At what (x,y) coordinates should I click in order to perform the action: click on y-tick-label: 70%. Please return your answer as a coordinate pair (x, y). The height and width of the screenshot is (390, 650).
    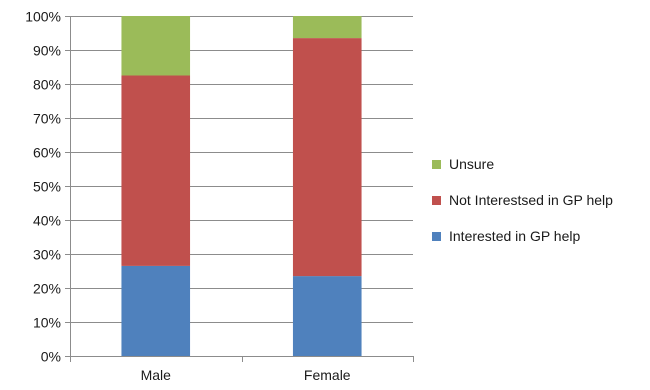
    Looking at the image, I should click on (47, 119).